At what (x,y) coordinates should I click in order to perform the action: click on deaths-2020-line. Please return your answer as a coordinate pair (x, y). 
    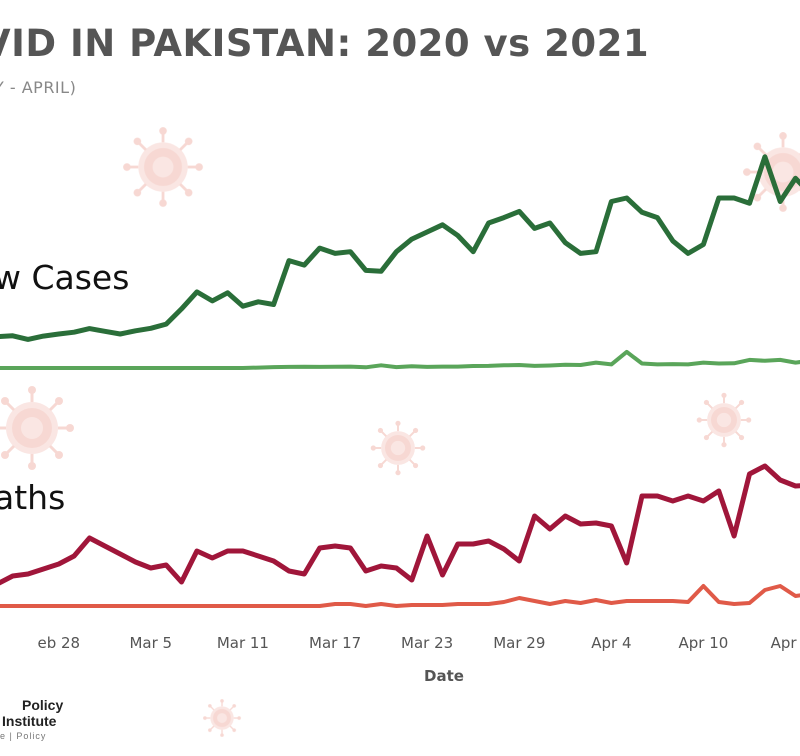
    Looking at the image, I should click on (400, 596).